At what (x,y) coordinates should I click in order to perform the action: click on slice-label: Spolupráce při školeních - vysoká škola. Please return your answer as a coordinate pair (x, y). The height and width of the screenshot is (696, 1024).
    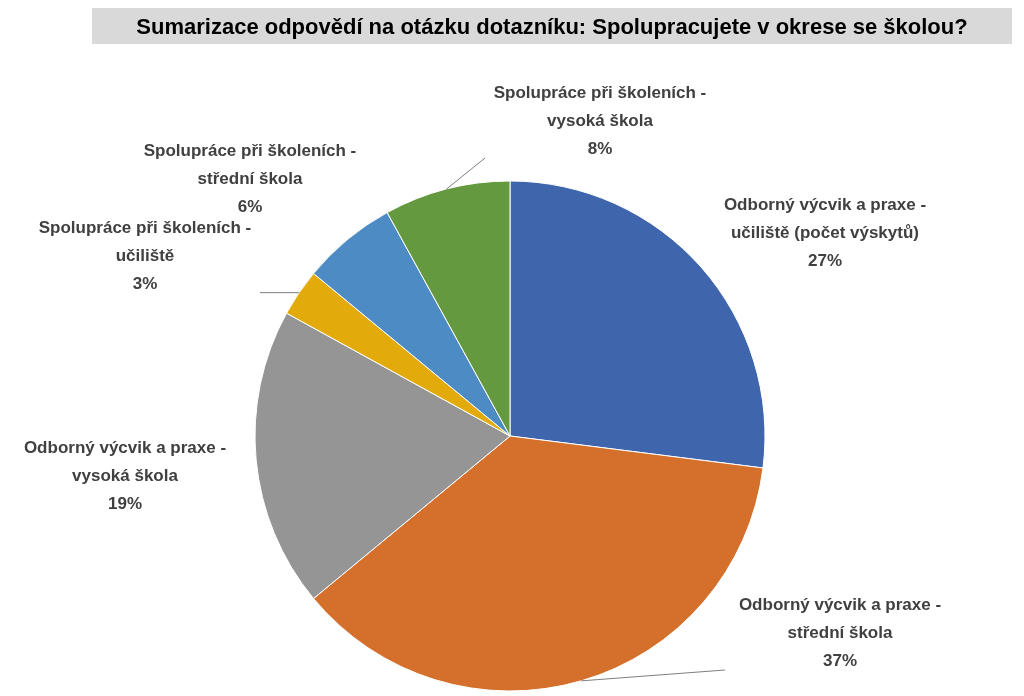
    Looking at the image, I should click on (600, 106).